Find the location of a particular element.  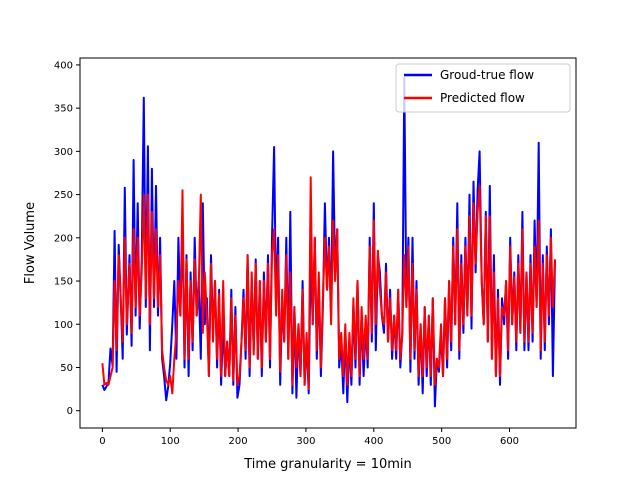

y-tick-label: 200 is located at coordinates (63, 238).